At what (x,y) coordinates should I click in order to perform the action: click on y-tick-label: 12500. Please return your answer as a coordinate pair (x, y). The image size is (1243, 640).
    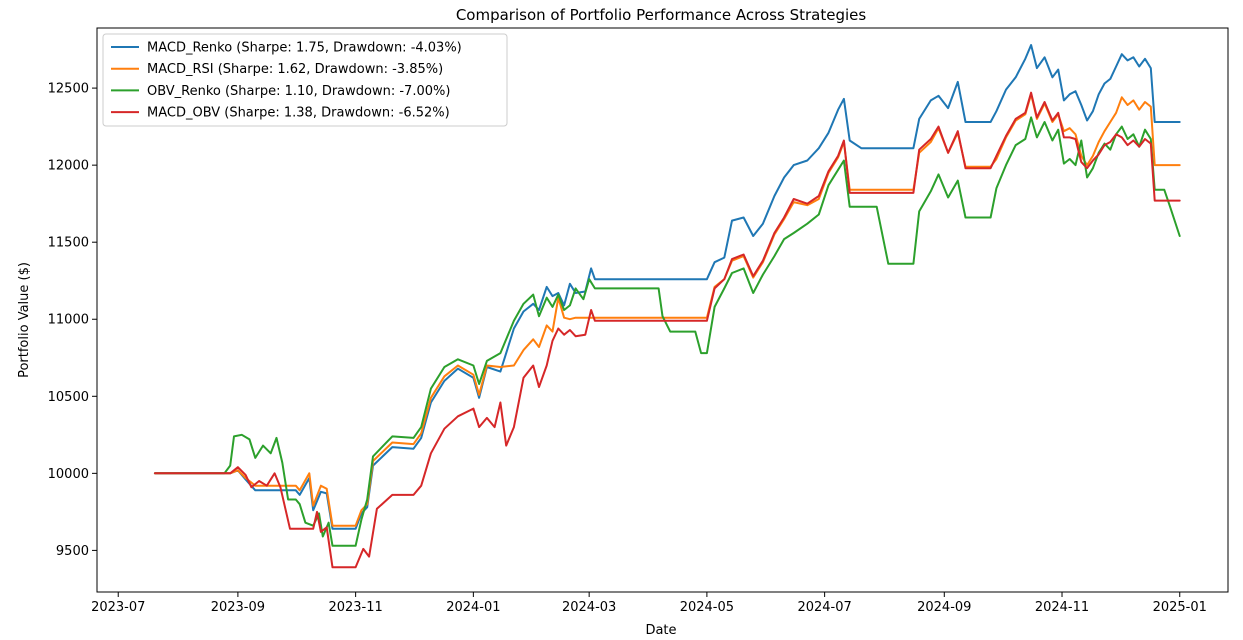
    Looking at the image, I should click on (68, 89).